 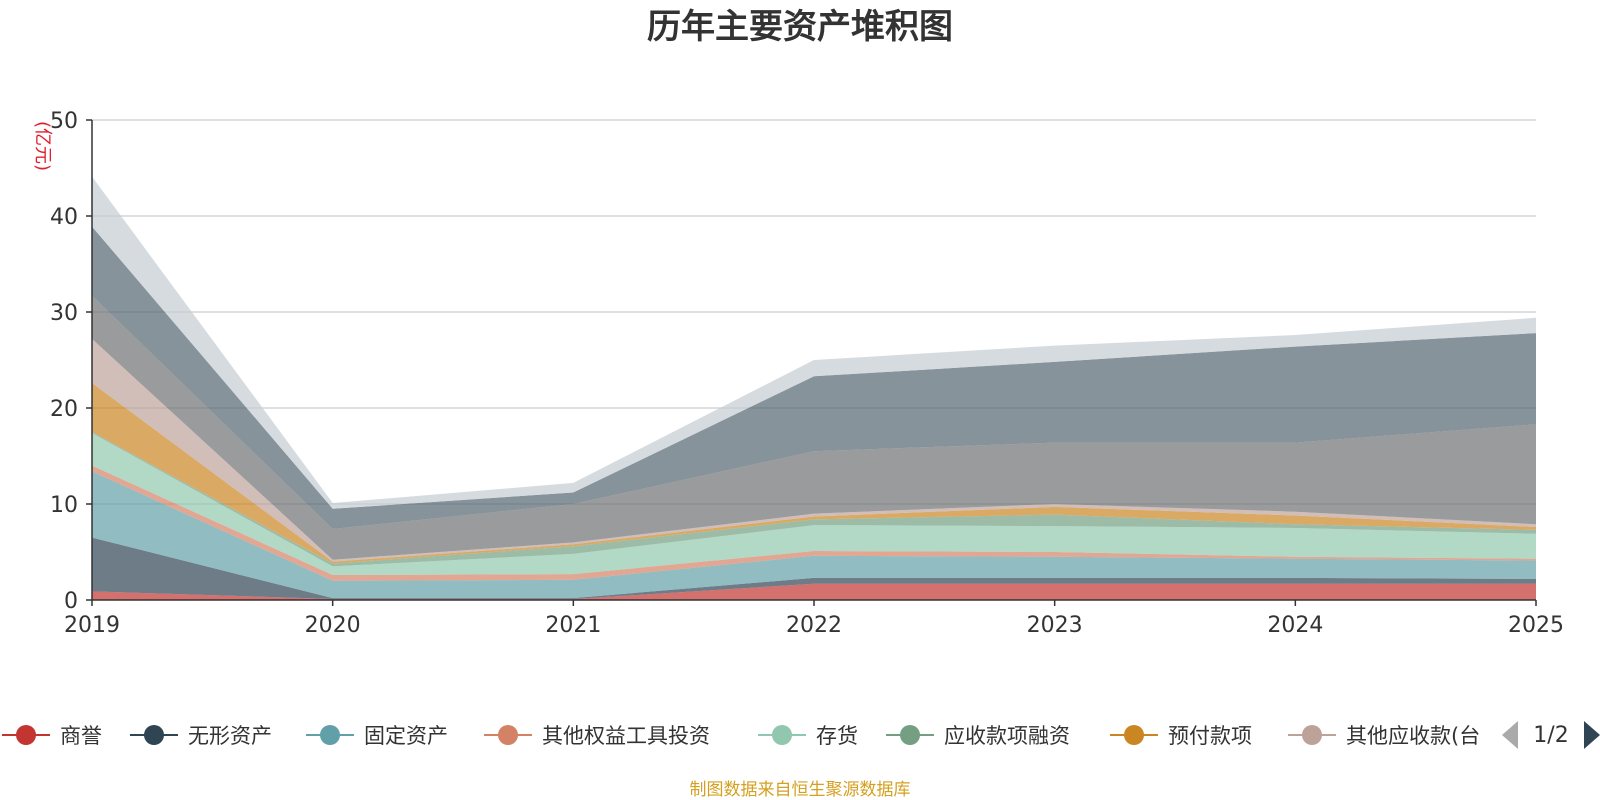 I want to click on legend-pager: 1/2, so click(x=1551, y=735).